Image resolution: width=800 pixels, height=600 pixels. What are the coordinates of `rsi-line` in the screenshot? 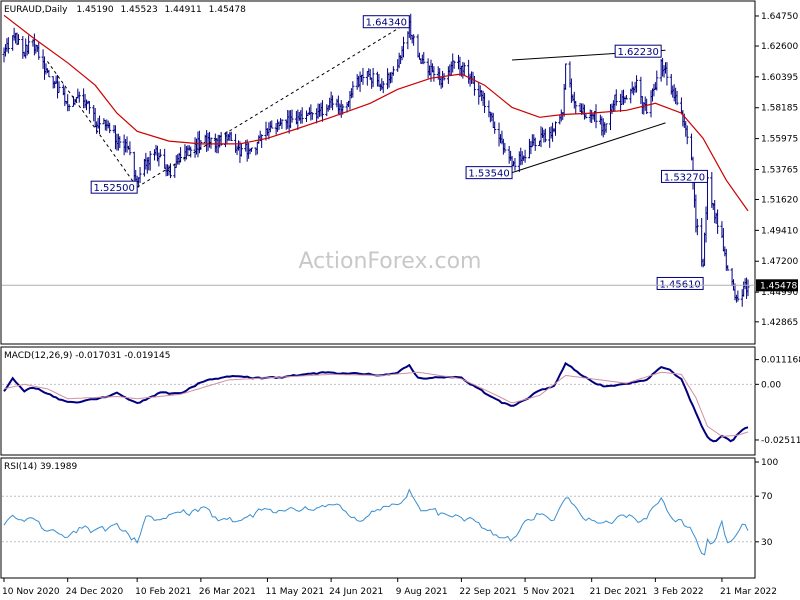 It's located at (376, 522).